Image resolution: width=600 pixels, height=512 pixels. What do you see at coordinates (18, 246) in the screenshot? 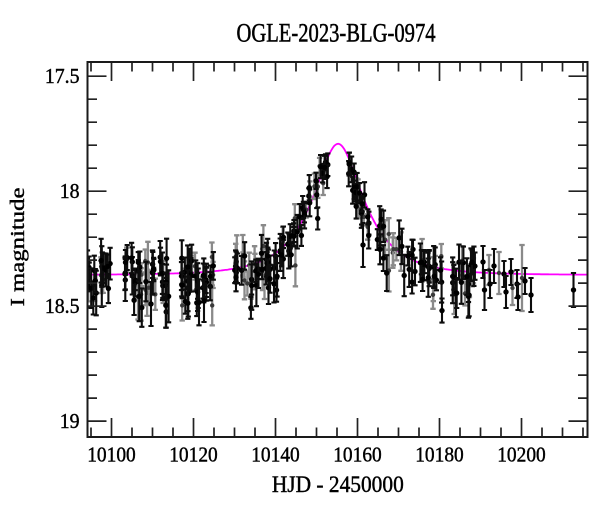
I see `svg-text: I magnitude` at bounding box center [18, 246].